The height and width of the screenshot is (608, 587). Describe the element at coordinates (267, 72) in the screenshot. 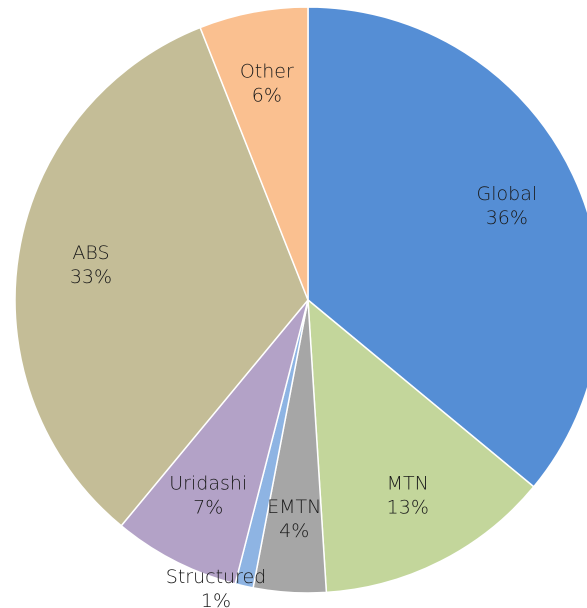

I see `slice-label: Other` at that location.